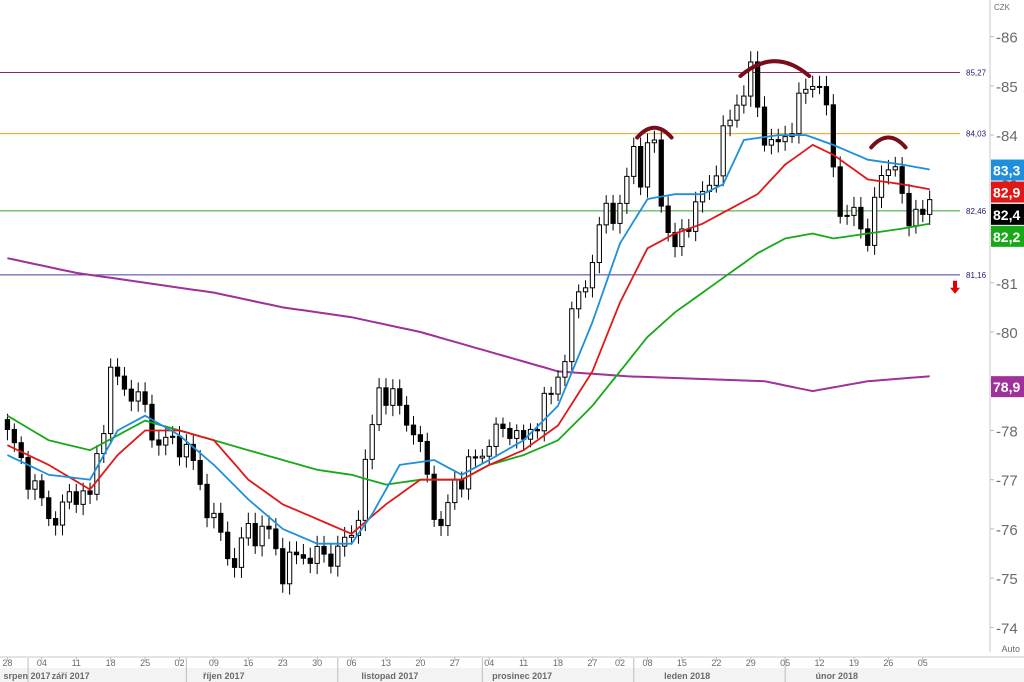 Image resolution: width=1024 pixels, height=682 pixels. I want to click on value-badge-label: 82,4, so click(1006, 215).